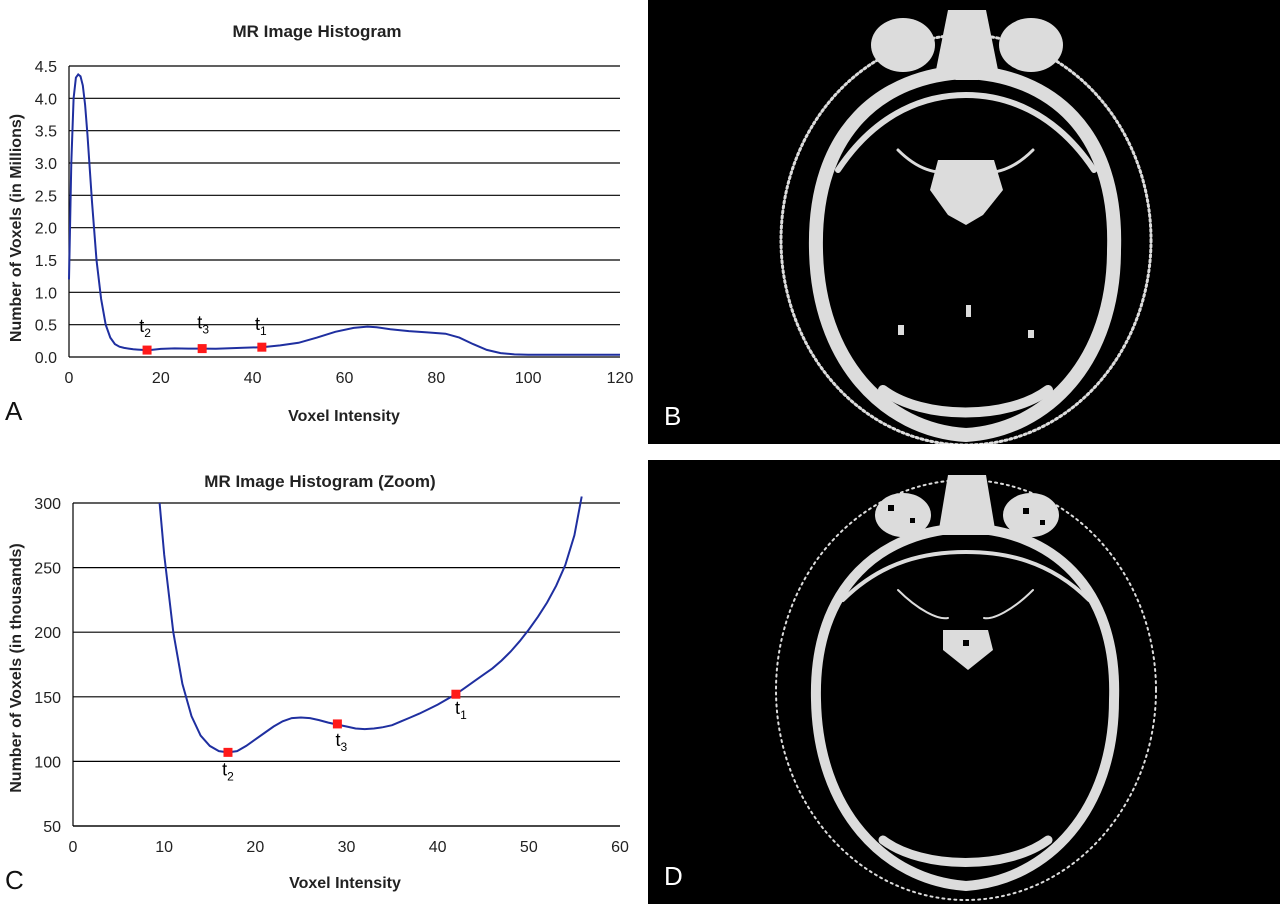 This screenshot has width=1280, height=904. Describe the element at coordinates (673, 416) in the screenshot. I see `panel-letter: B` at that location.